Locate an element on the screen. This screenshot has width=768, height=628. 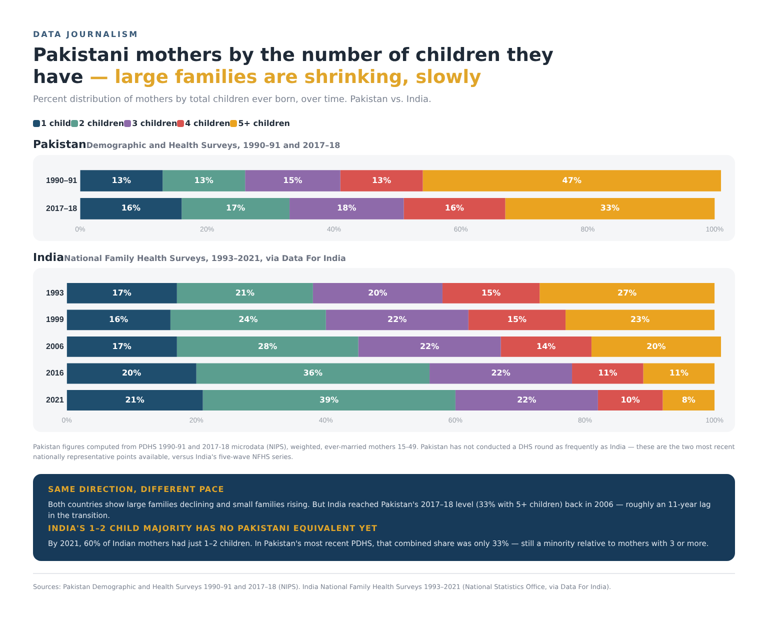
data-label: 27% is located at coordinates (627, 293).